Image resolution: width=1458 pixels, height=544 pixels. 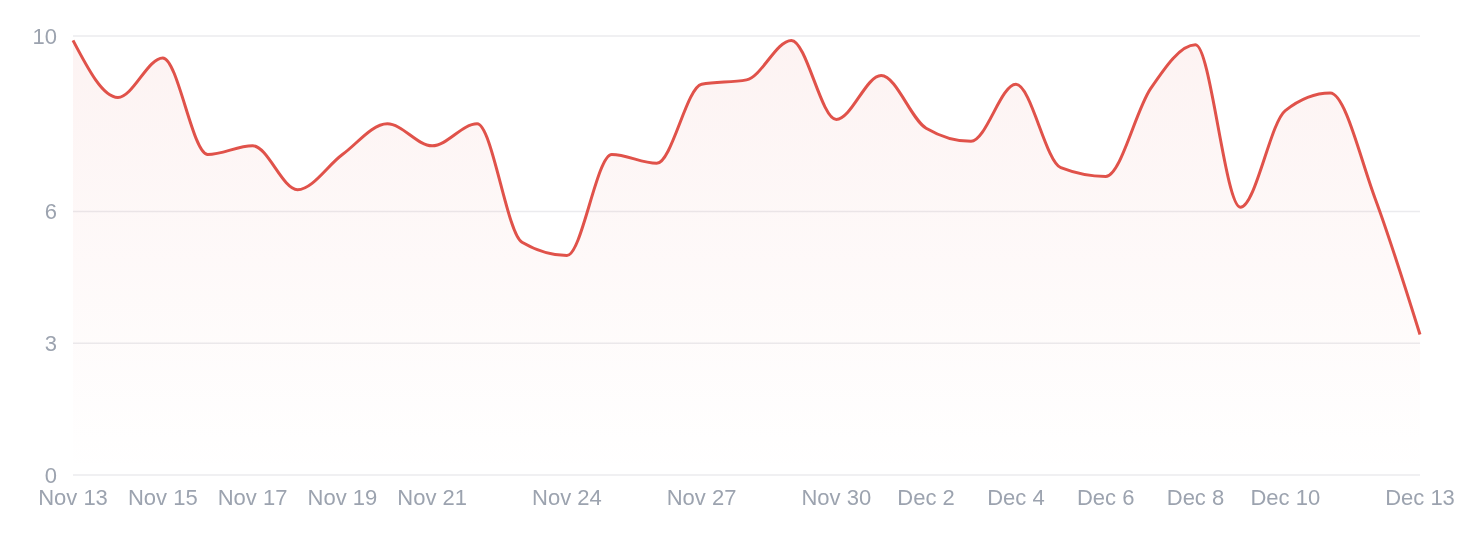 I want to click on x-tick-label: Dec 10, so click(x=1285, y=497).